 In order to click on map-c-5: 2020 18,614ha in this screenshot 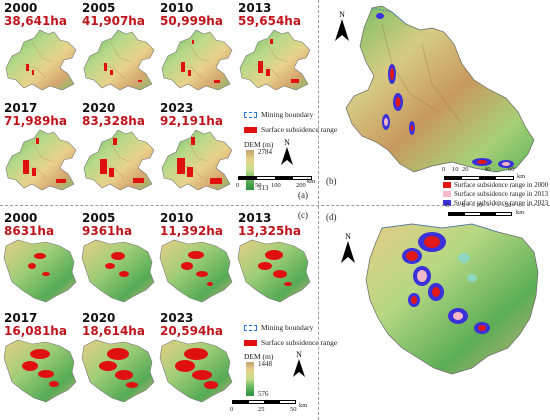, I will do `click(118, 359)`.